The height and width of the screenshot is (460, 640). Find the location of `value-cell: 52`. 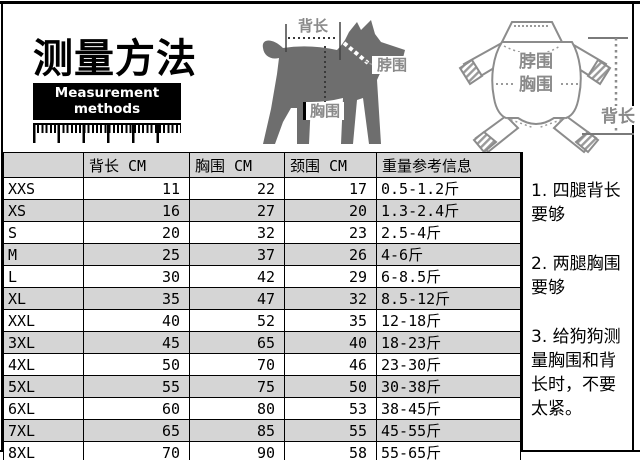

value-cell: 52 is located at coordinates (237, 320).